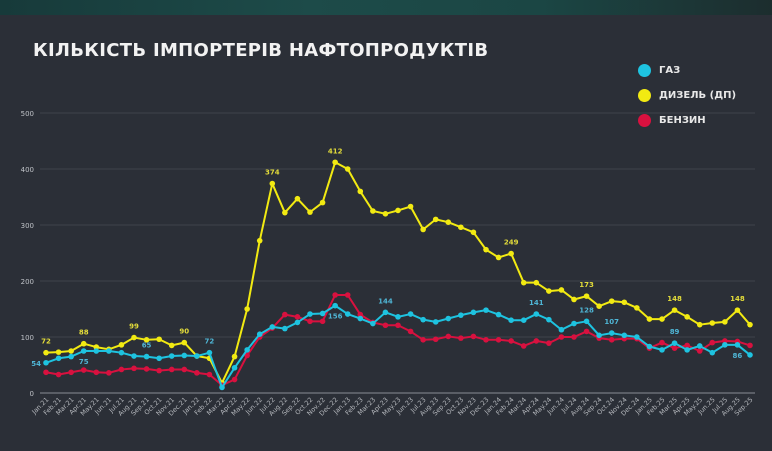 The image size is (772, 451). What do you see at coordinates (682, 120) in the screenshot?
I see `legend-label-petrol: БЕНЗИН` at bounding box center [682, 120].